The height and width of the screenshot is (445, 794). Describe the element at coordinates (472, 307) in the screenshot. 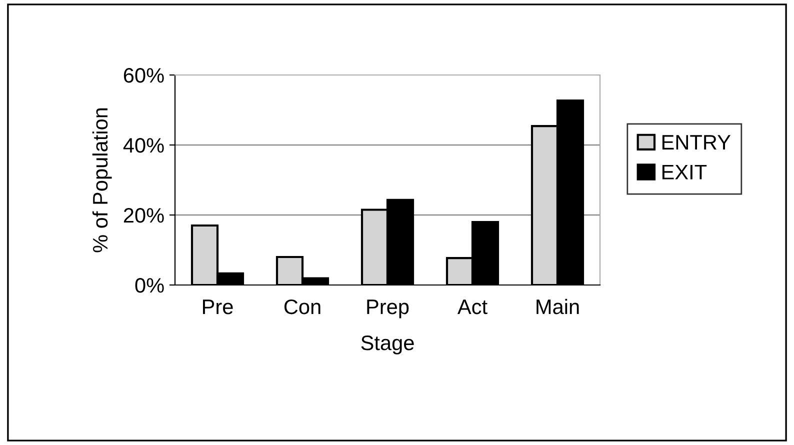

I see `x-tick-label: Act` at that location.